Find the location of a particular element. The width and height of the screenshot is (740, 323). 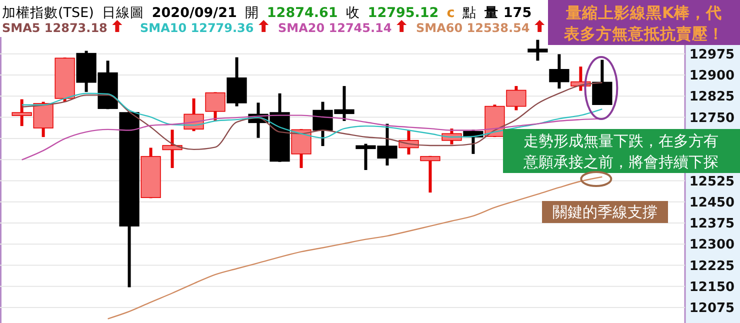

y-tick-label: 12300 is located at coordinates (712, 245).